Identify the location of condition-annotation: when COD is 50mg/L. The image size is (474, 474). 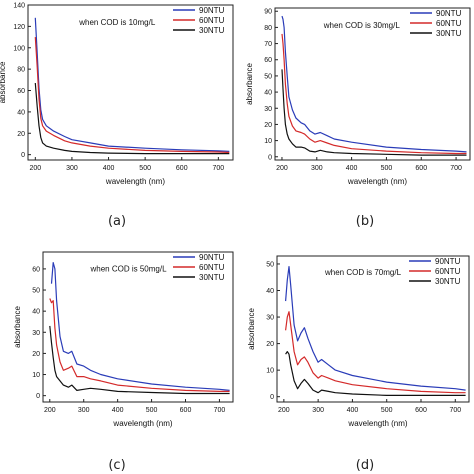
(129, 269).